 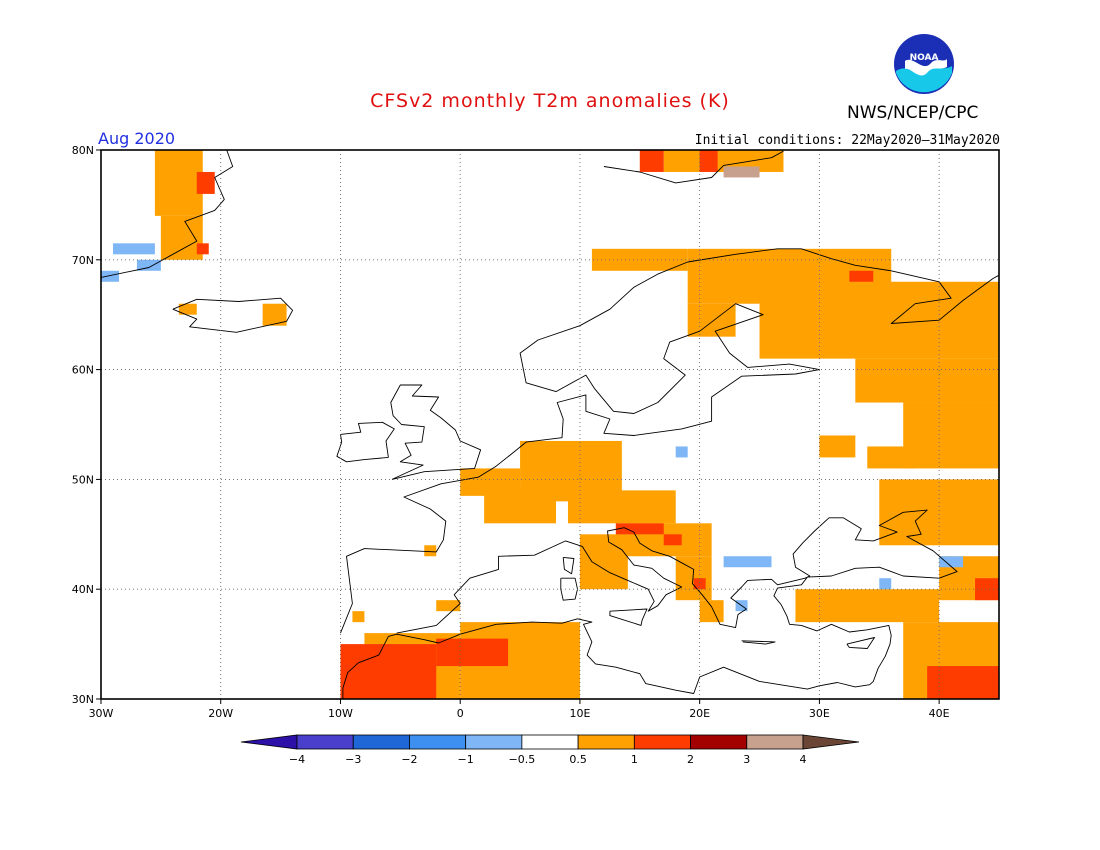 What do you see at coordinates (699, 713) in the screenshot?
I see `lon-tick-label: 20E` at bounding box center [699, 713].